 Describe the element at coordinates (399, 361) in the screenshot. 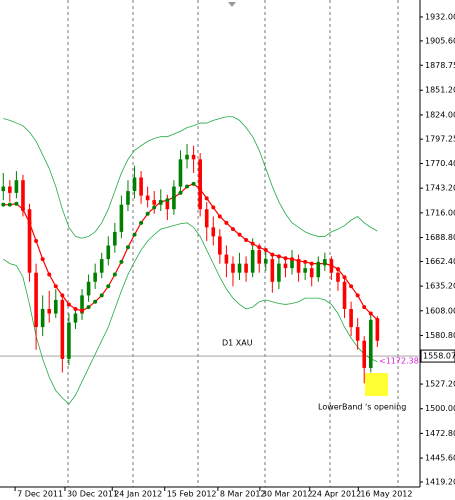

I see `annotation: <1172.38` at that location.